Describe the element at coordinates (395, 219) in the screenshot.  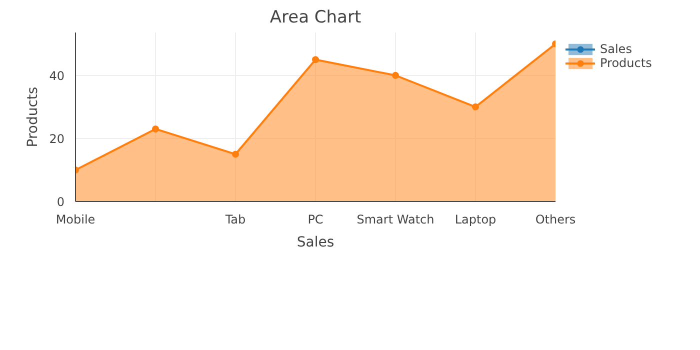
I see `x-tick-label: Smart Watch` at that location.